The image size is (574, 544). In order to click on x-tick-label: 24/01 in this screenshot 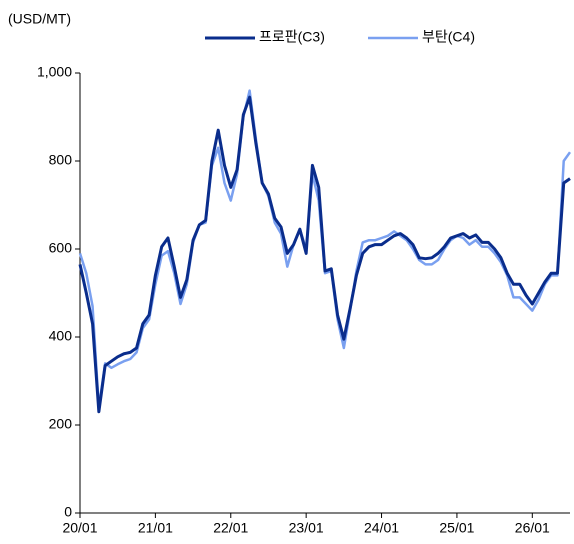, I will do `click(381, 528)`.